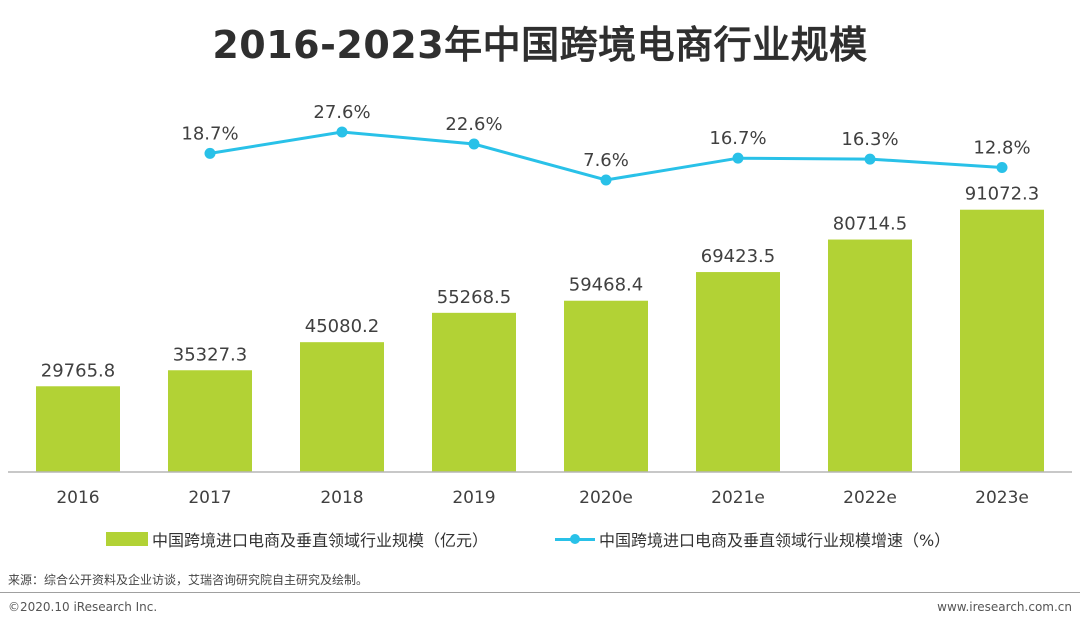  I want to click on x-tick-label-2021e: 2021e, so click(738, 498).